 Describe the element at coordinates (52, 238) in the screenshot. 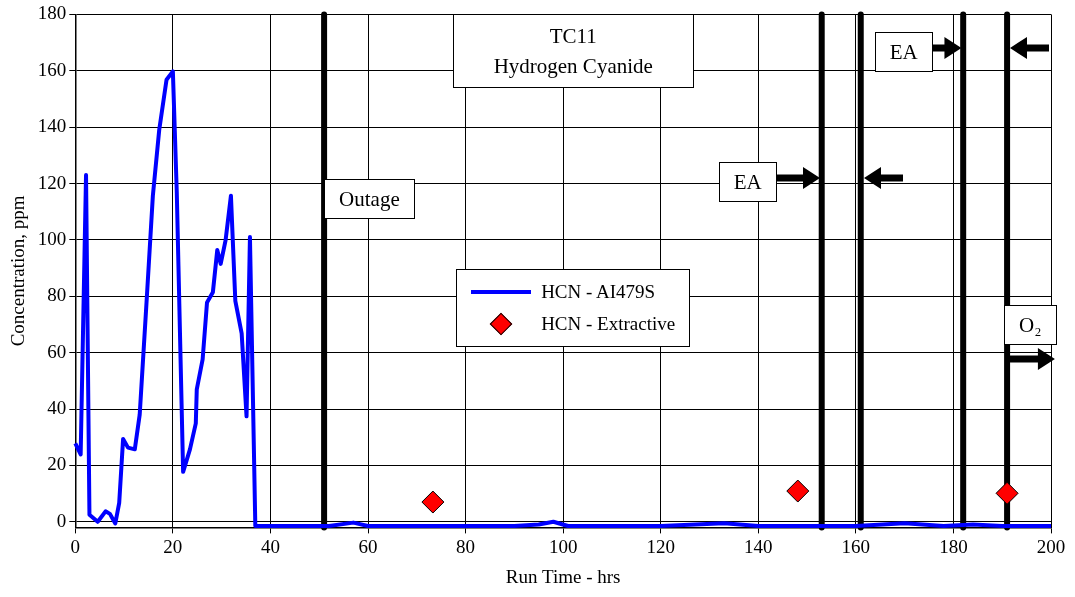

I see `y-tick-label: 100` at that location.